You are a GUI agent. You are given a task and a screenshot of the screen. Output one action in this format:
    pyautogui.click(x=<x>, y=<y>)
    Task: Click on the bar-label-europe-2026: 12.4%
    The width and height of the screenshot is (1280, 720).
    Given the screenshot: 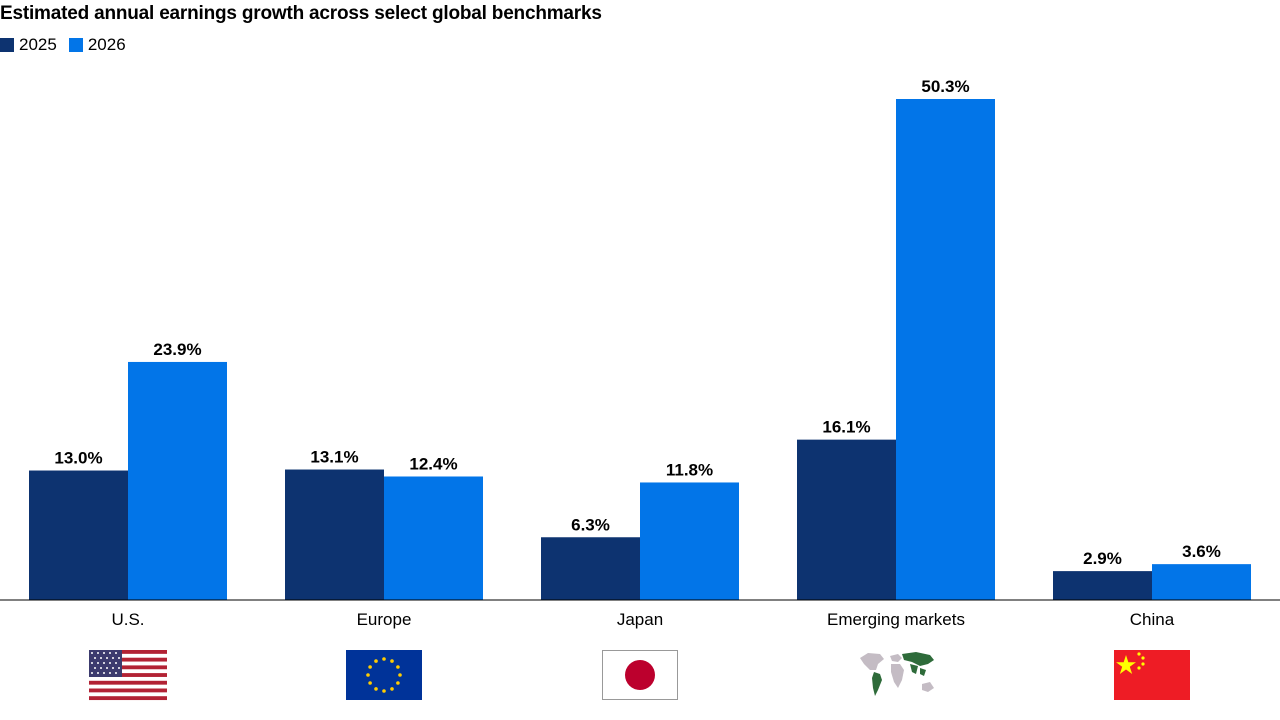 What is the action you would take?
    pyautogui.click(x=433, y=463)
    